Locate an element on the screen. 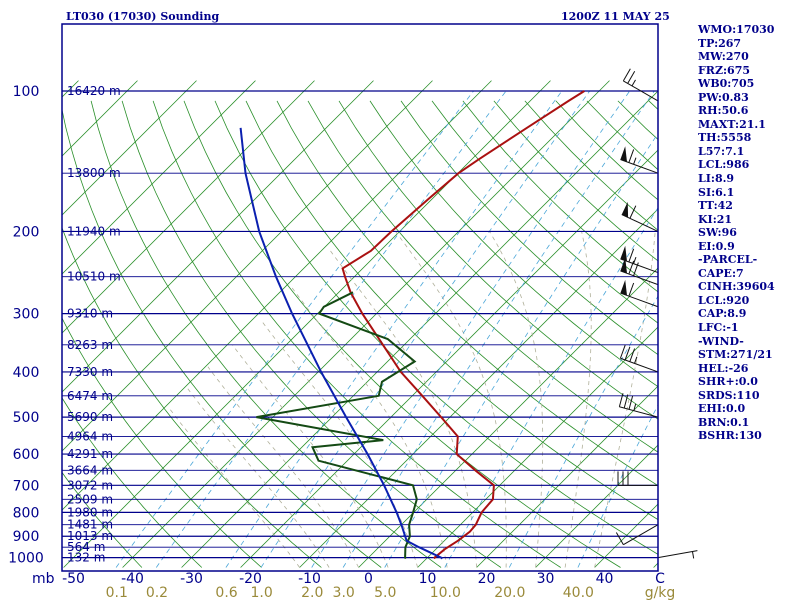 This screenshot has width=800, height=600. mixing-ratio-label: 0.2 is located at coordinates (157, 592).